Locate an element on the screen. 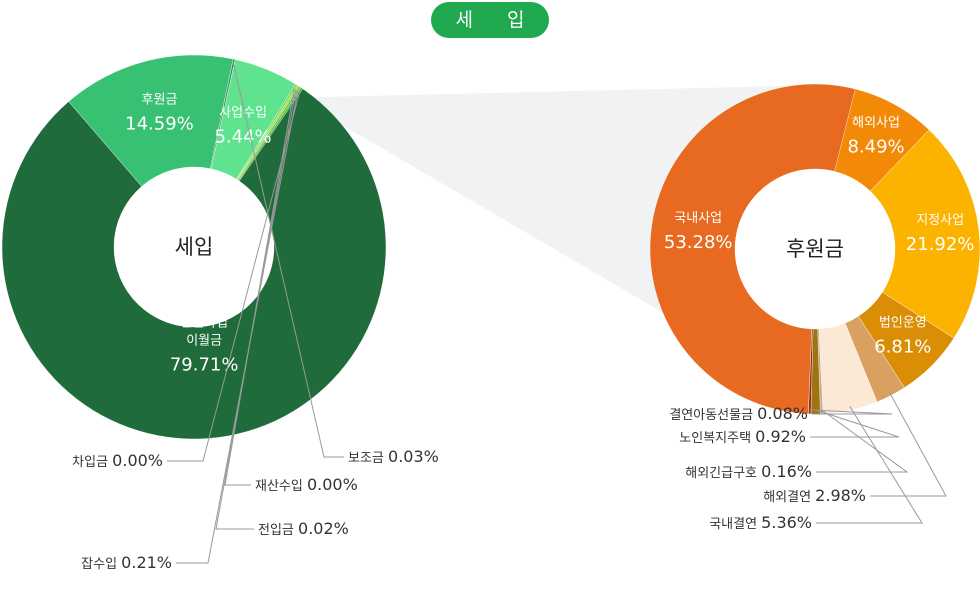 The height and width of the screenshot is (600, 980). right-label-3: 해외결연 2.98% is located at coordinates (814, 495).